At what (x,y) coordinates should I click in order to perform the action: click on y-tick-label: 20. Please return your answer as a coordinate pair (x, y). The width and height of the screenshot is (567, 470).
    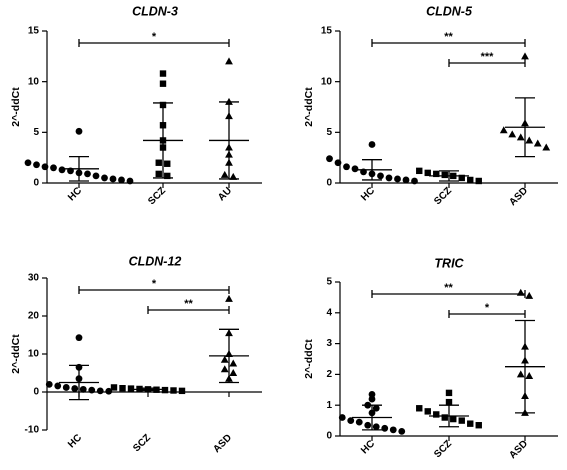
    Looking at the image, I should click on (34, 316).